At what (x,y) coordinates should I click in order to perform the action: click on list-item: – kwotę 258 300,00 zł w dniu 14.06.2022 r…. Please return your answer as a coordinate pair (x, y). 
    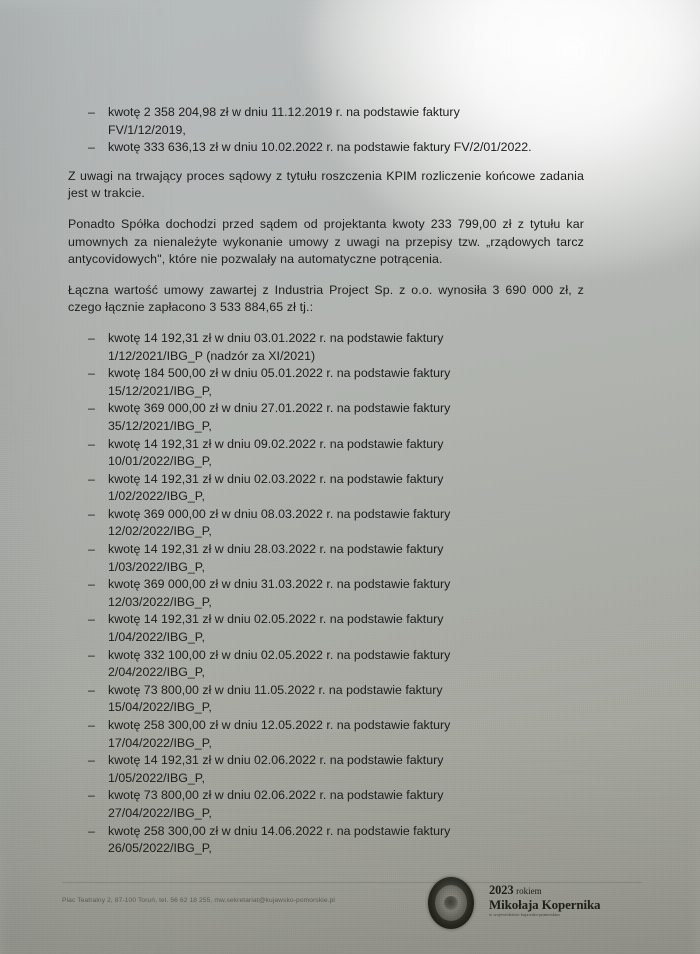
    Looking at the image, I should click on (326, 840).